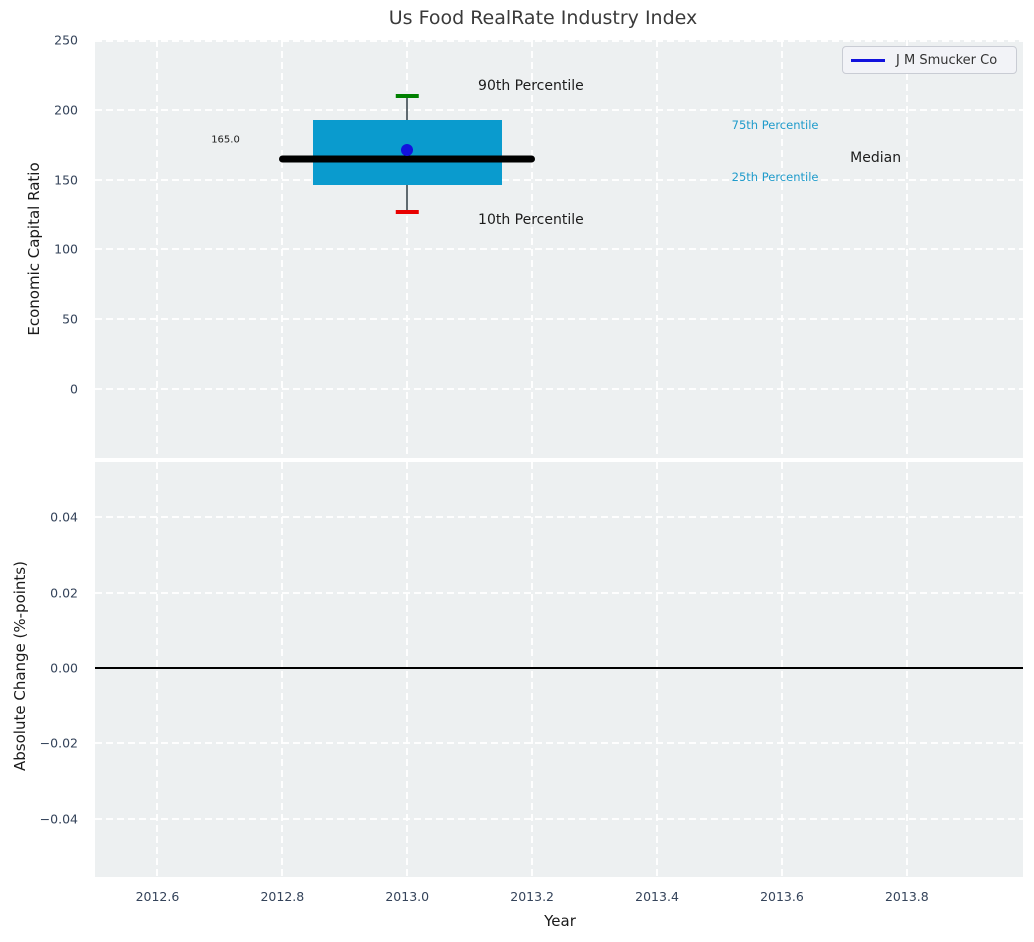 This screenshot has height=942, width=1034. I want to click on x-tick-label: 2013.6, so click(782, 896).